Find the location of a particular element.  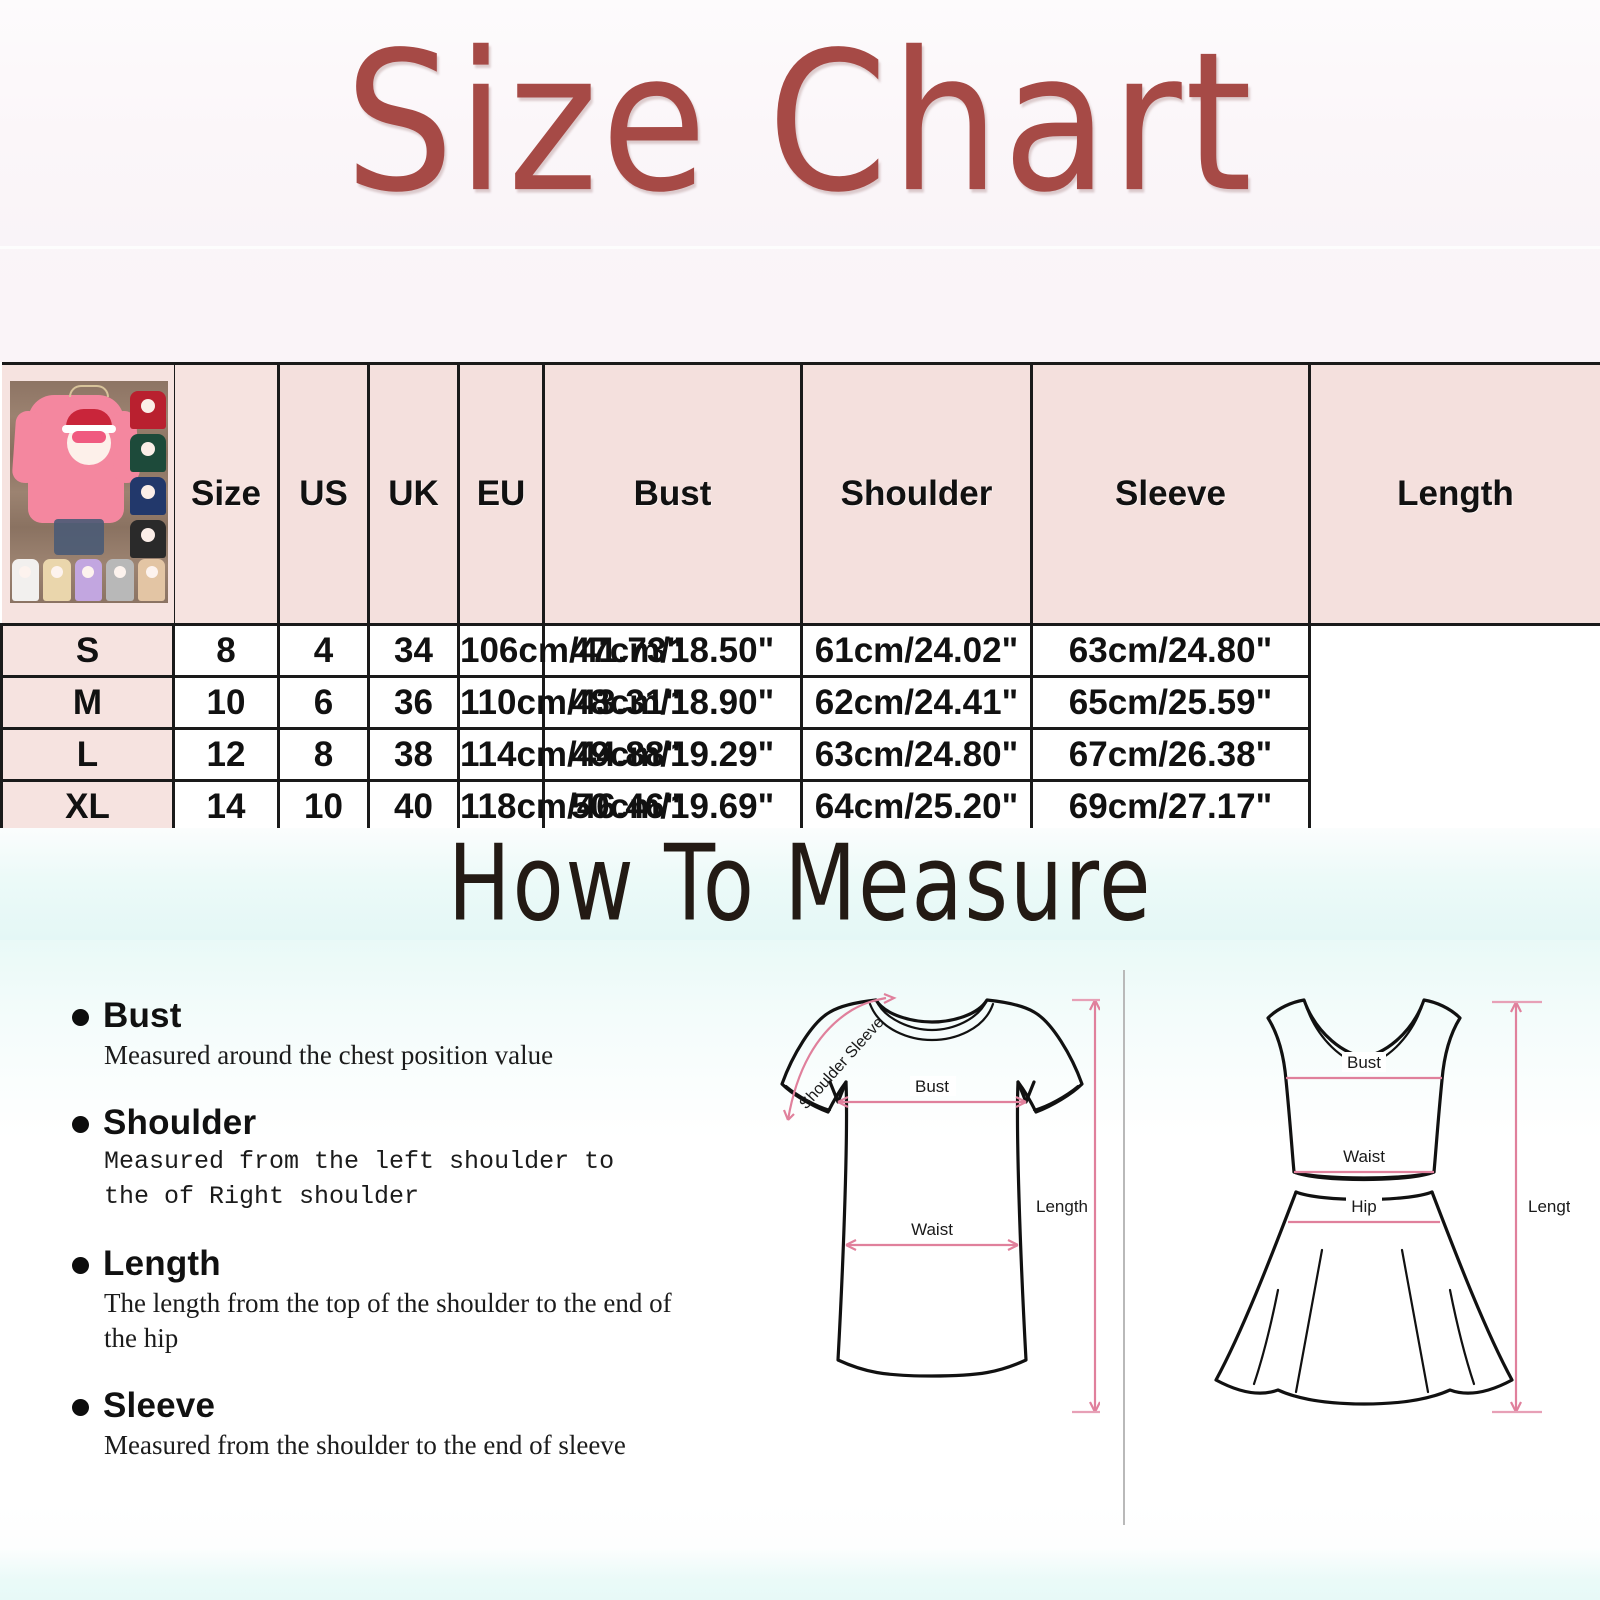

cell-size: XL is located at coordinates (87, 806).